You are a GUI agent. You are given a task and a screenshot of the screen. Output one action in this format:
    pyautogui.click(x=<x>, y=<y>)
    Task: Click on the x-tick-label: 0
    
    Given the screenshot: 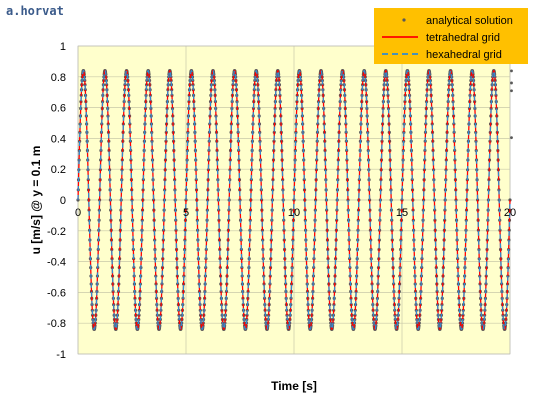 What is the action you would take?
    pyautogui.click(x=78, y=213)
    